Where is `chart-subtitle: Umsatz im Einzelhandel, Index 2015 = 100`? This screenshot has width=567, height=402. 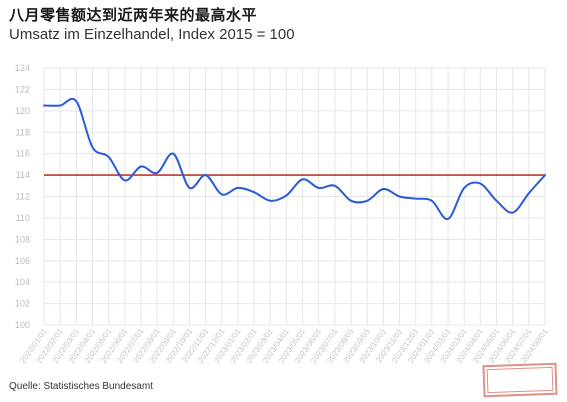 chart-subtitle: Umsatz im Einzelhandel, Index 2015 = 100 is located at coordinates (152, 34).